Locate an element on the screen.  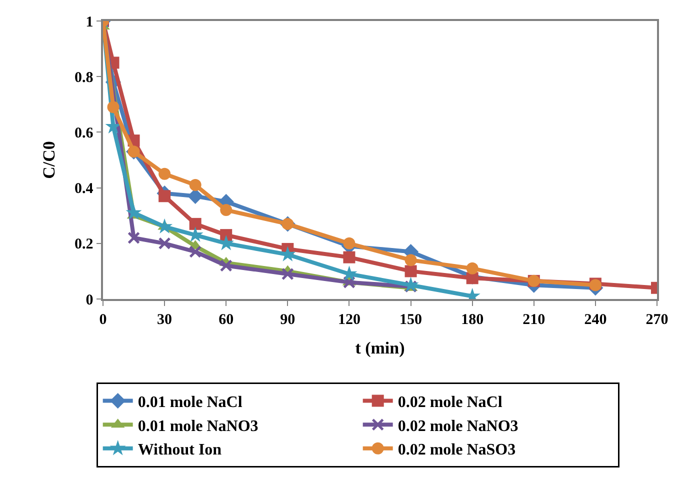
x-tick-label: 270 is located at coordinates (657, 320).